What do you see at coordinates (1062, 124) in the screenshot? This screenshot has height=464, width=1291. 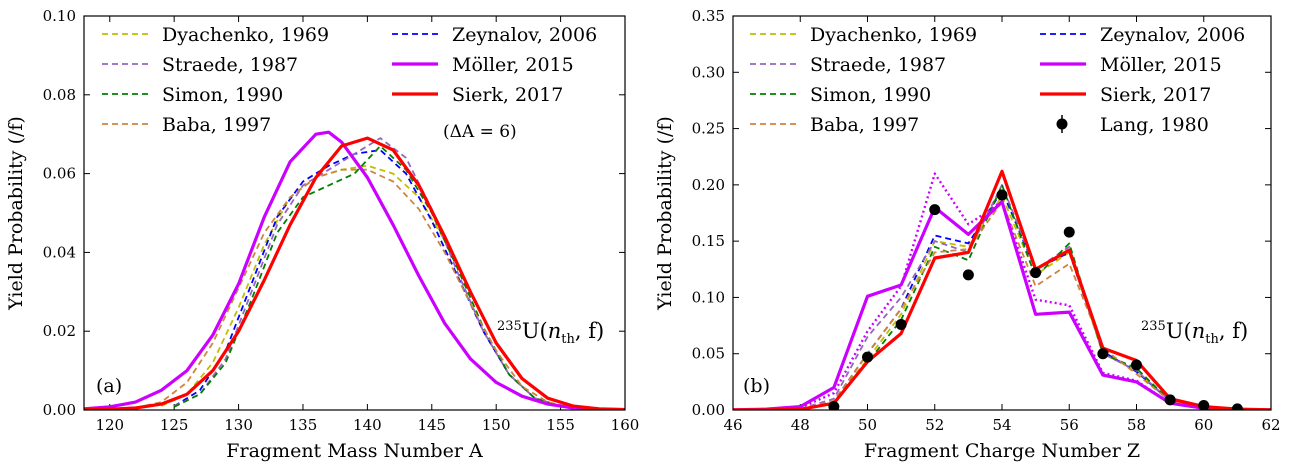 I see `legend-marker` at bounding box center [1062, 124].